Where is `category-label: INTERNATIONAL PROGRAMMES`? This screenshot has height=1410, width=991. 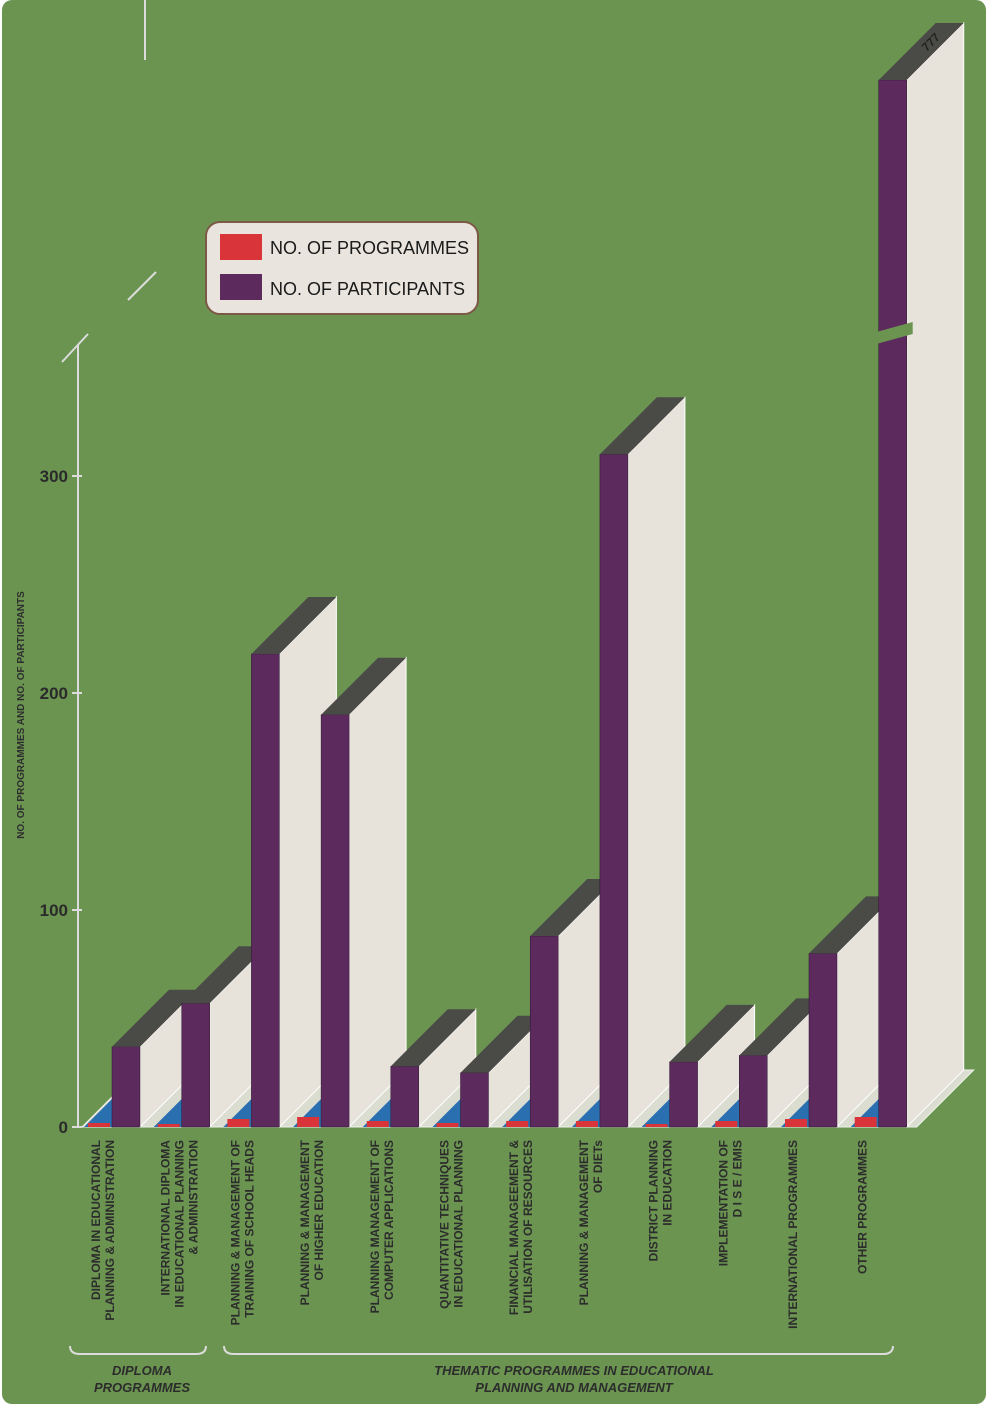 category-label: INTERNATIONAL PROGRAMMES is located at coordinates (793, 1234).